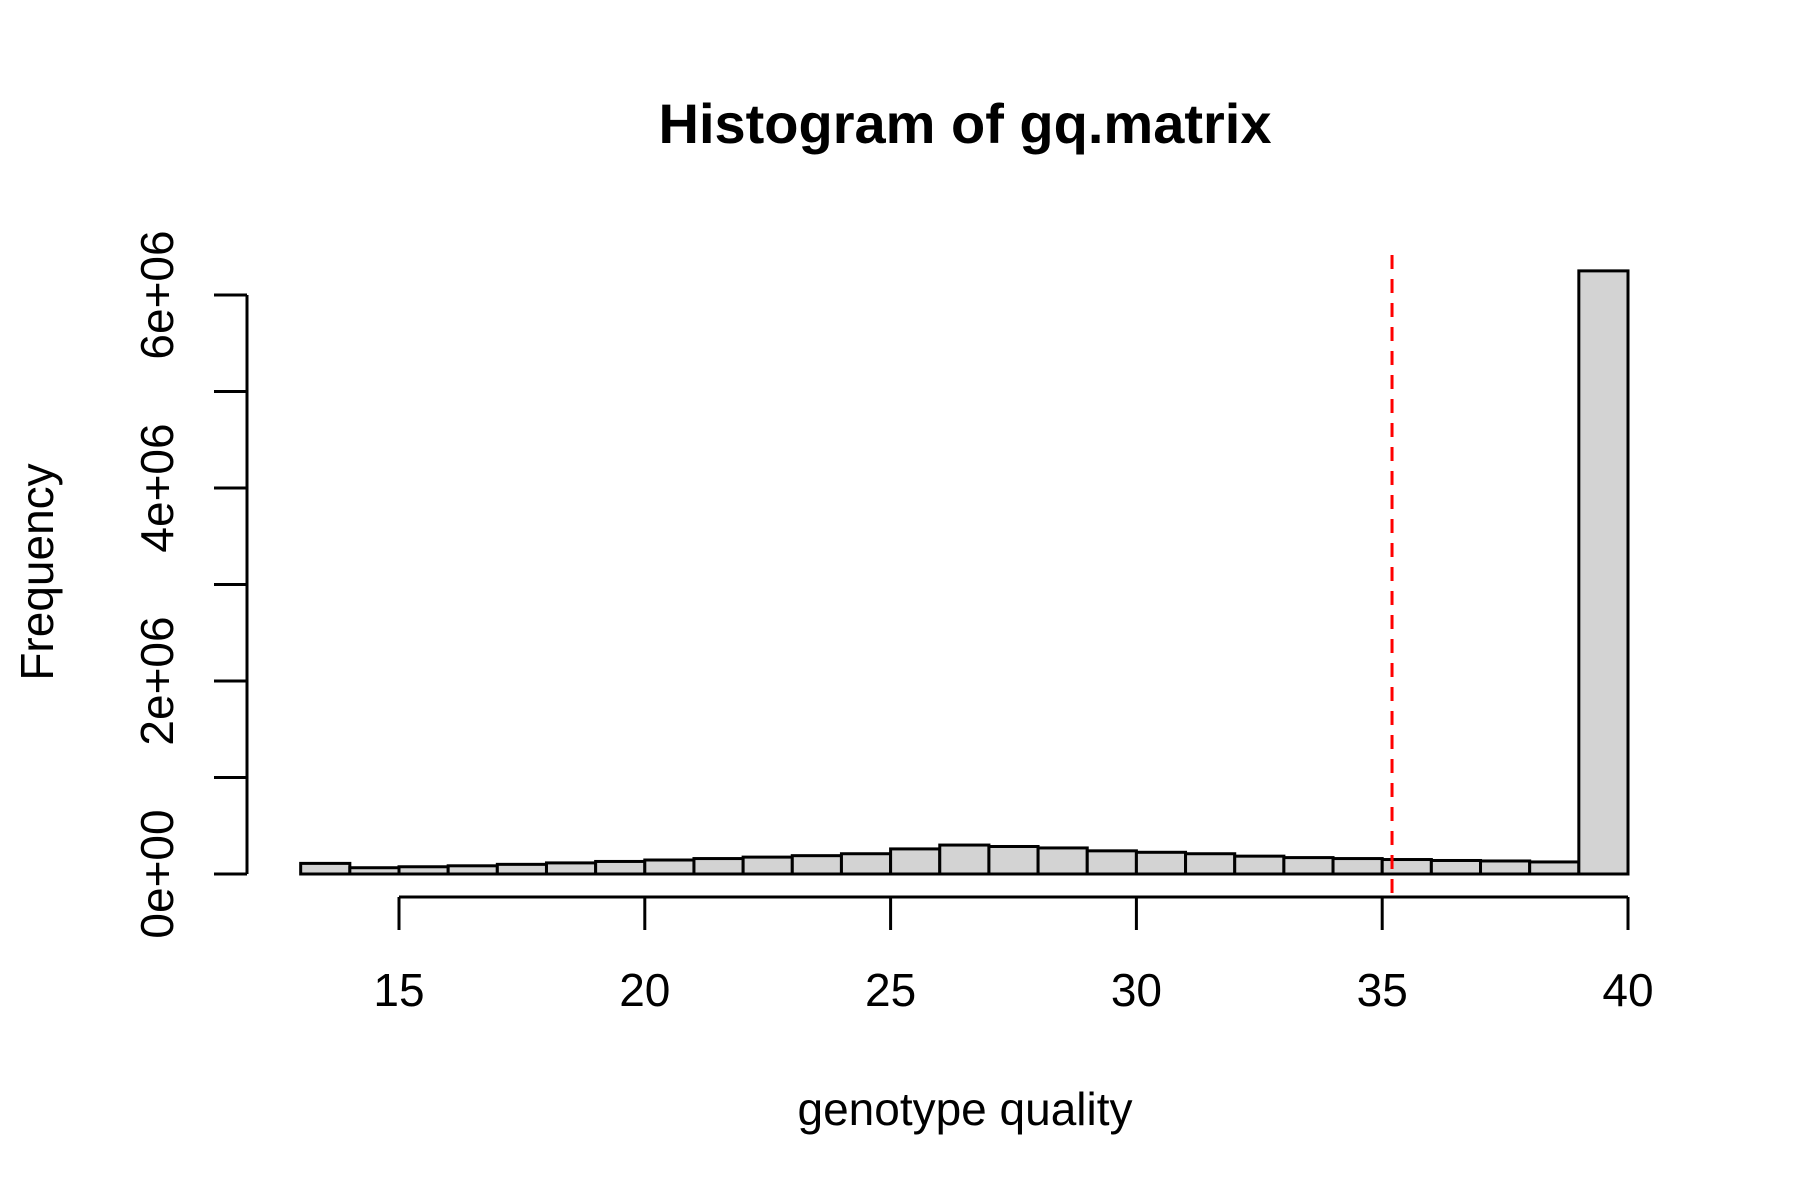 The width and height of the screenshot is (1800, 1200). Describe the element at coordinates (1136, 990) in the screenshot. I see `x-tick-label-3: 30` at that location.